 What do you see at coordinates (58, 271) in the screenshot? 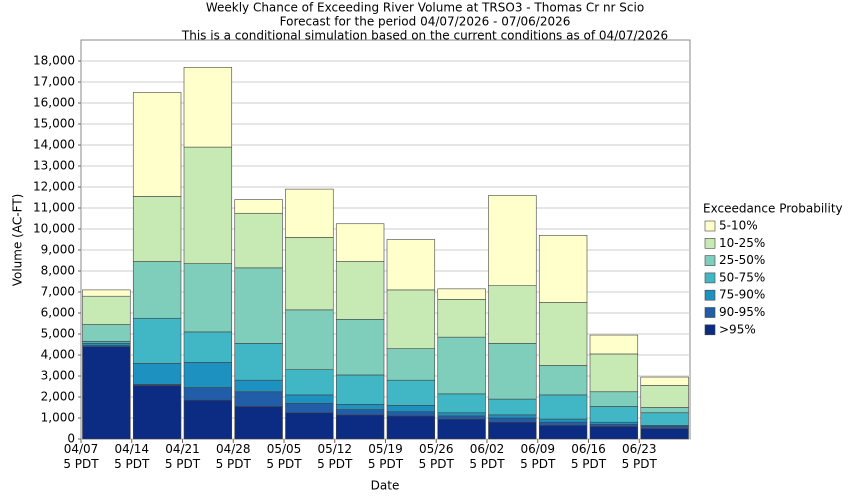
I see `y-tick-label: 8,000` at bounding box center [58, 271].